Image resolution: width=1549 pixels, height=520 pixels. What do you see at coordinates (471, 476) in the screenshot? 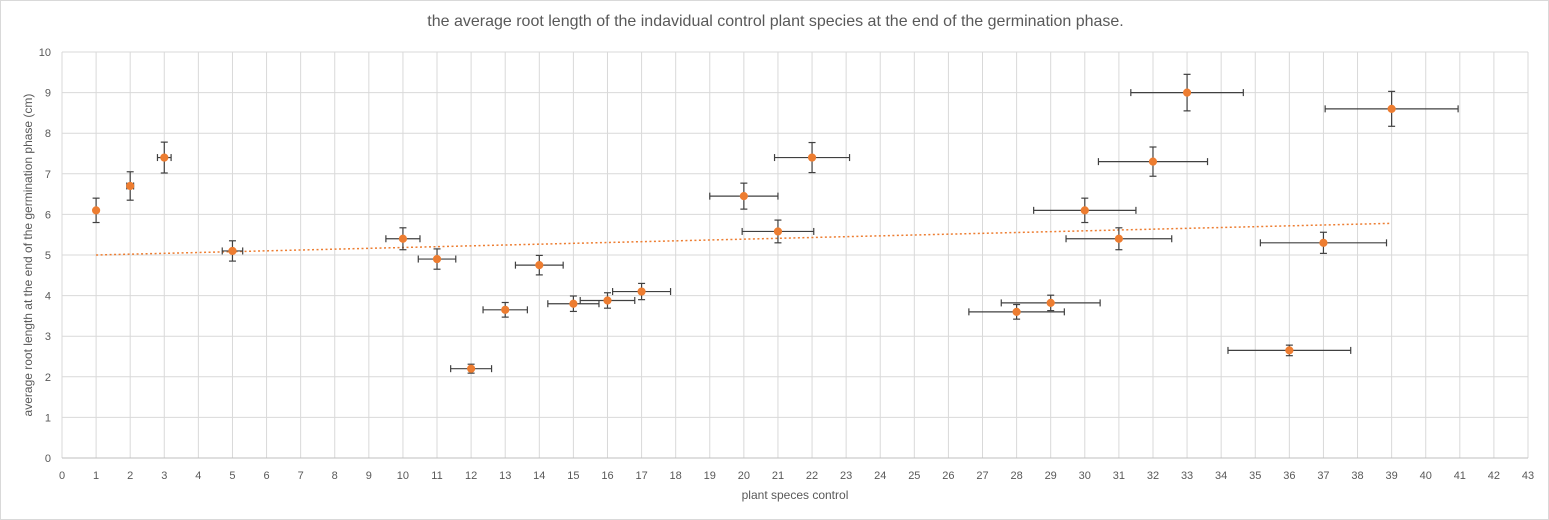
I see `x-tick-label: 12` at bounding box center [471, 476].